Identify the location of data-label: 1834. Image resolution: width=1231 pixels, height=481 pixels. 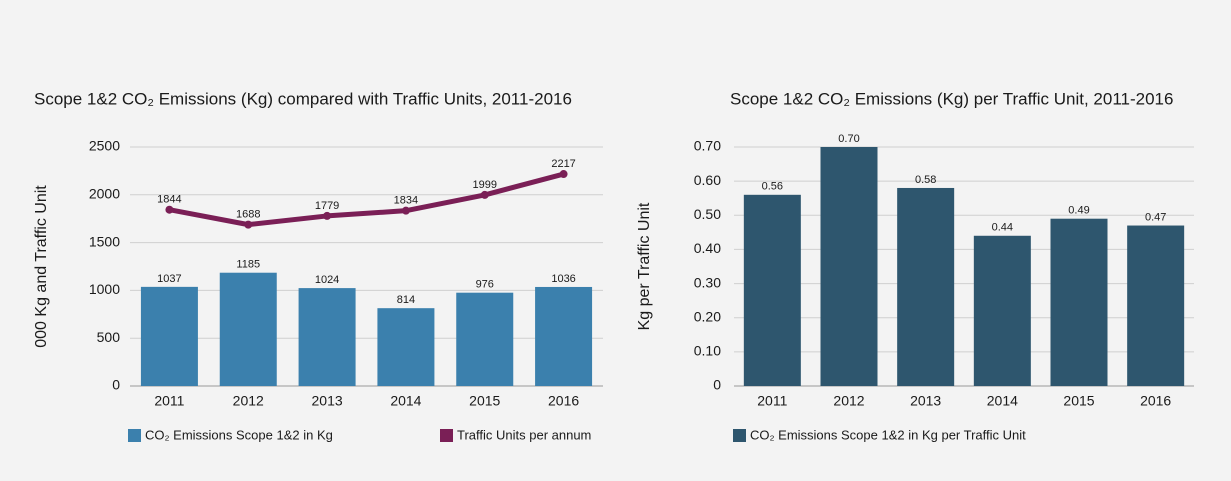
(406, 201).